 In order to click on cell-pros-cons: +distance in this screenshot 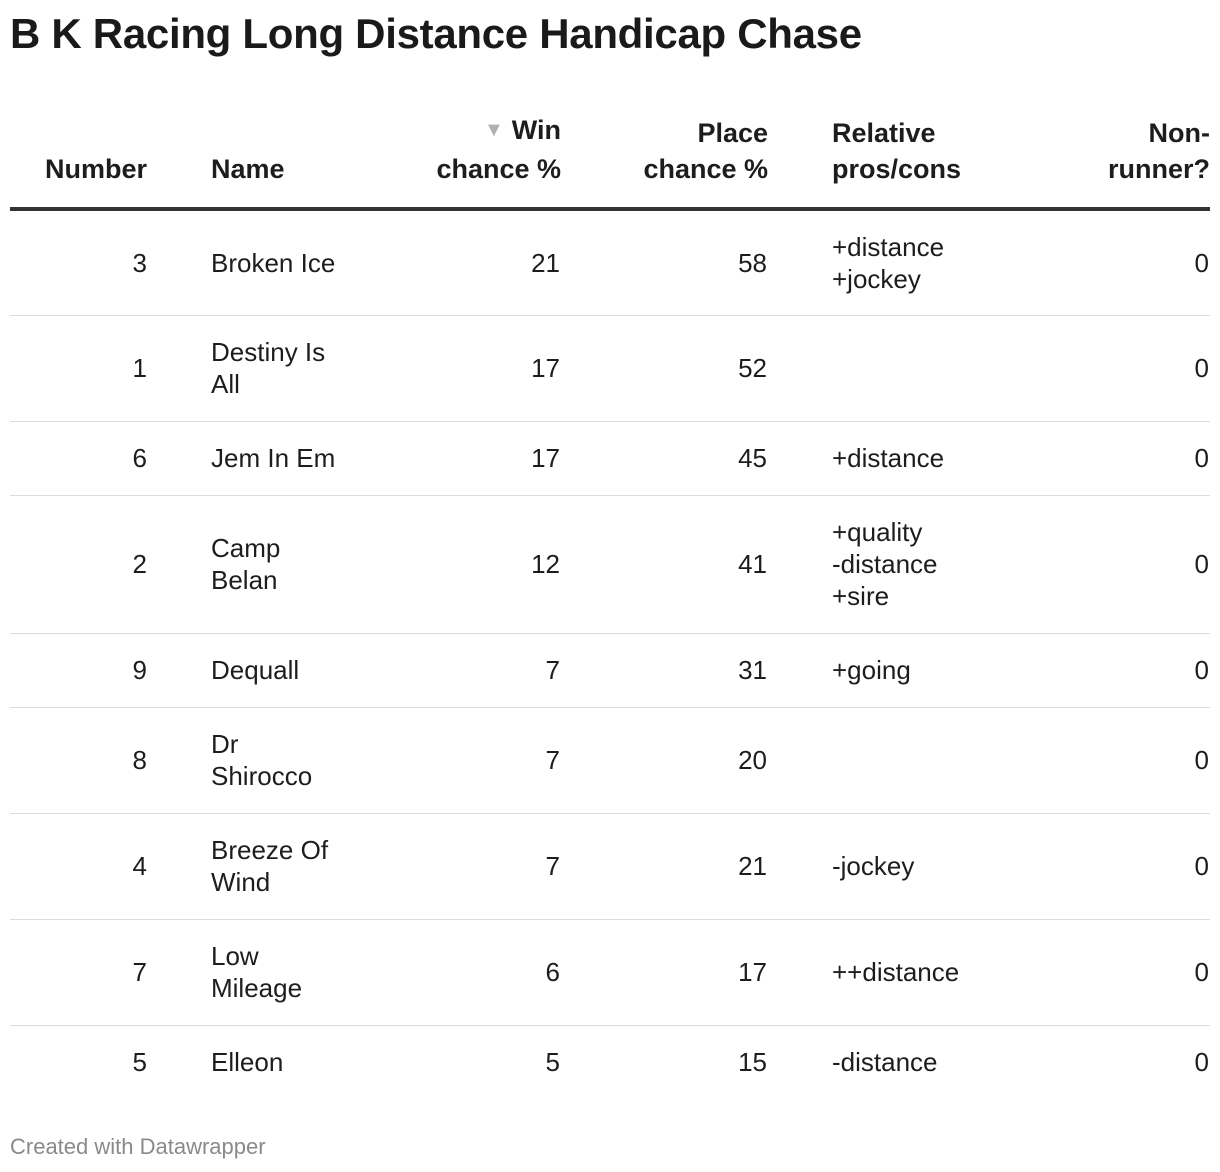, I will do `click(901, 458)`.